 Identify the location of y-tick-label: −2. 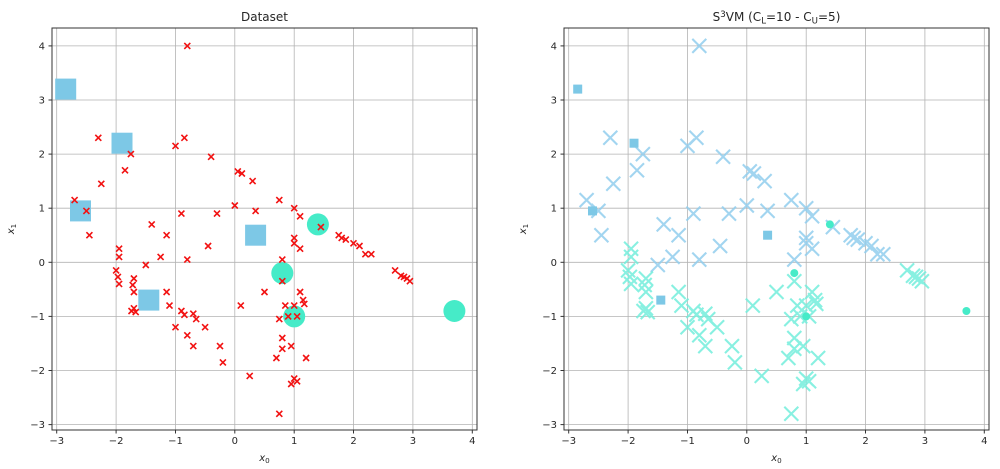
(549, 371).